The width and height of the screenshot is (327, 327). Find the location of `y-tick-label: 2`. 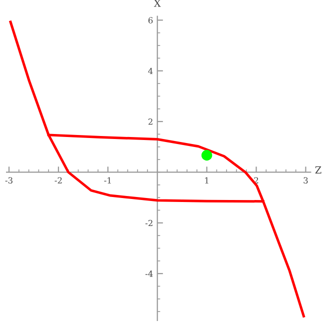

y-tick-label: 2 is located at coordinates (150, 121).